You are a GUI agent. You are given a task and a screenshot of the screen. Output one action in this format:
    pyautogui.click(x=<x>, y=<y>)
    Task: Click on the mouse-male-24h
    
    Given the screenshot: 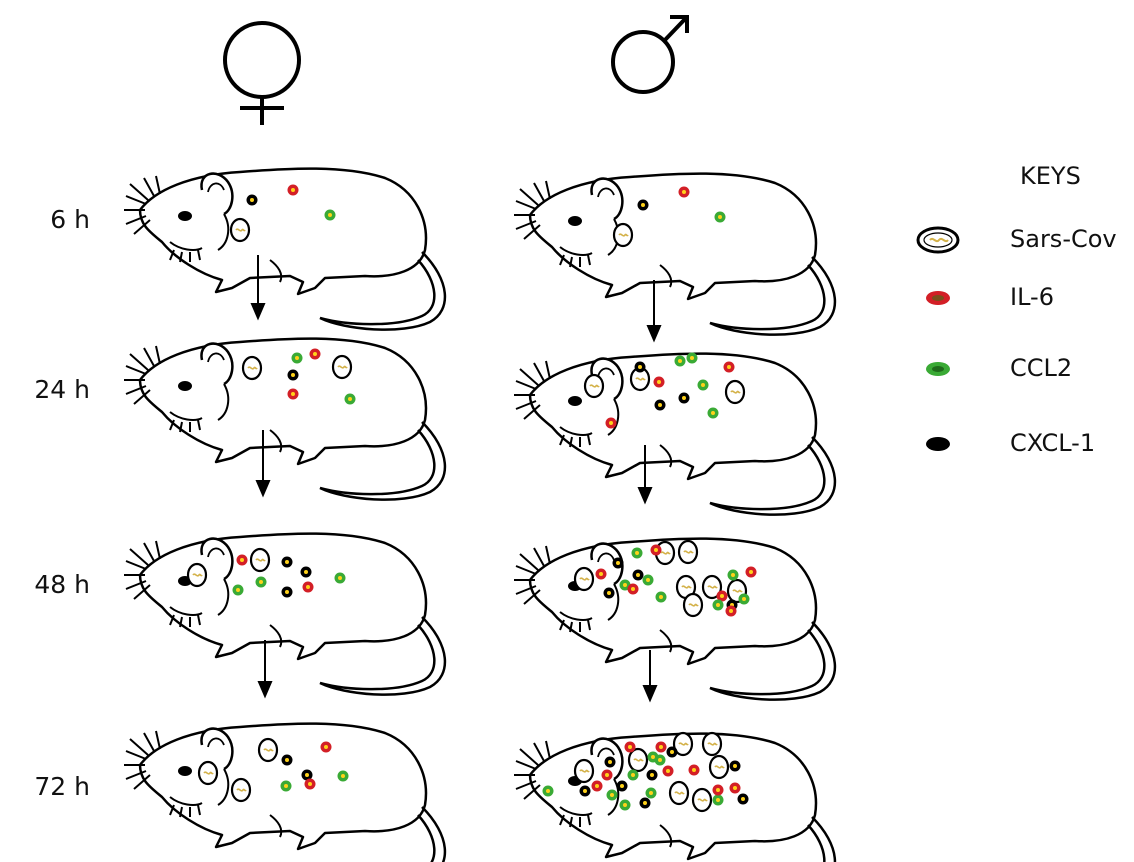 What is the action you would take?
    pyautogui.click(x=674, y=434)
    